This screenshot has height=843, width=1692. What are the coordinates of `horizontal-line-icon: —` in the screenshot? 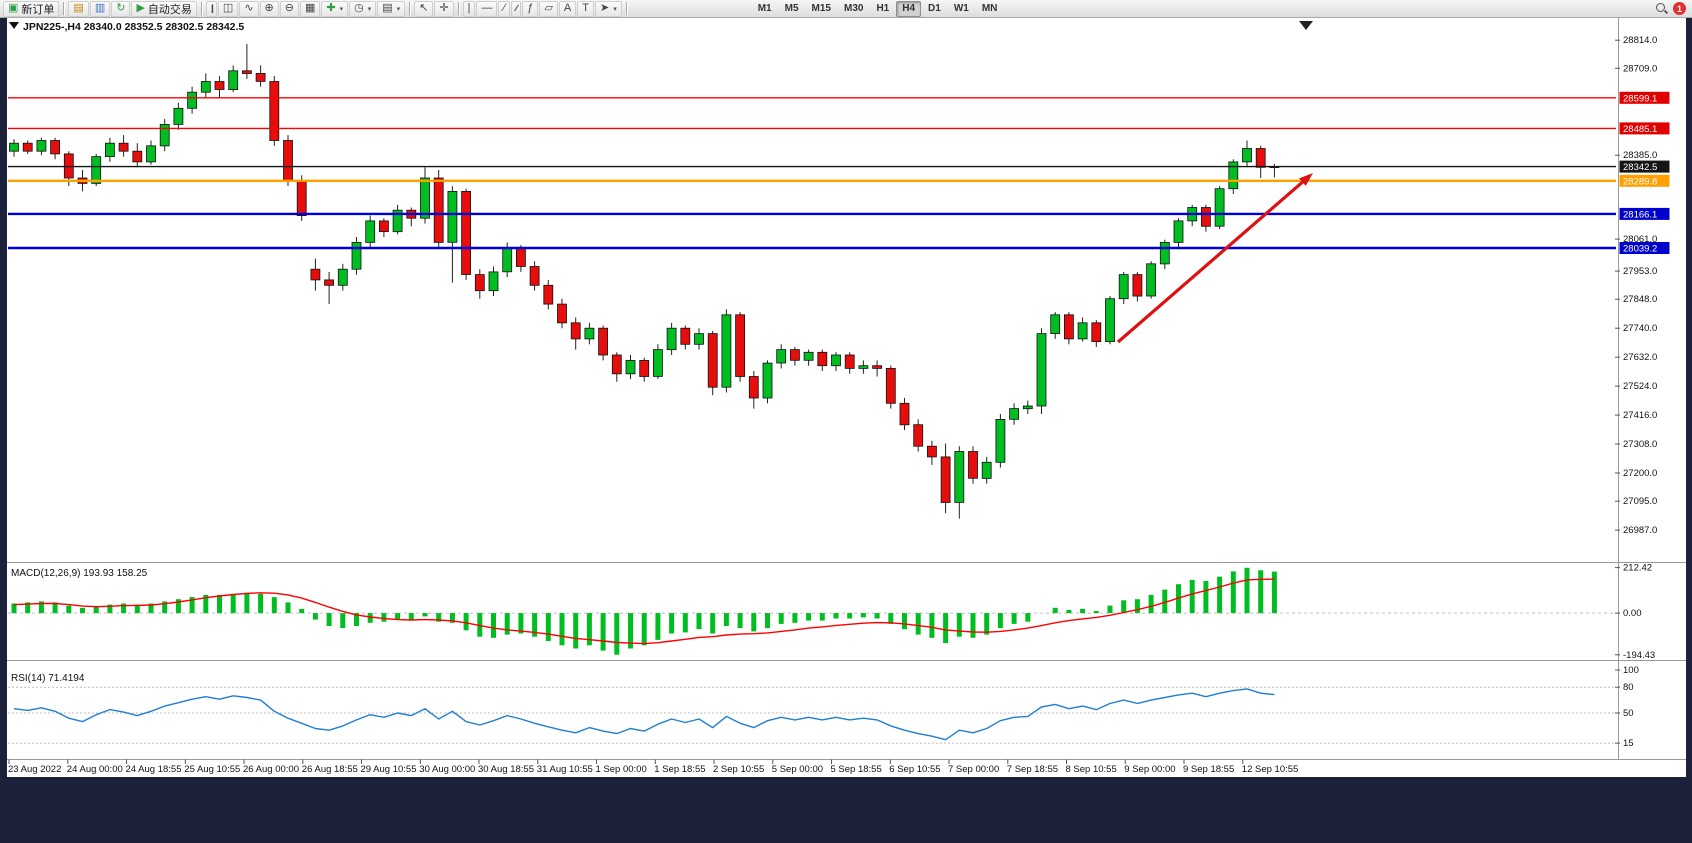 It's located at (487, 8).